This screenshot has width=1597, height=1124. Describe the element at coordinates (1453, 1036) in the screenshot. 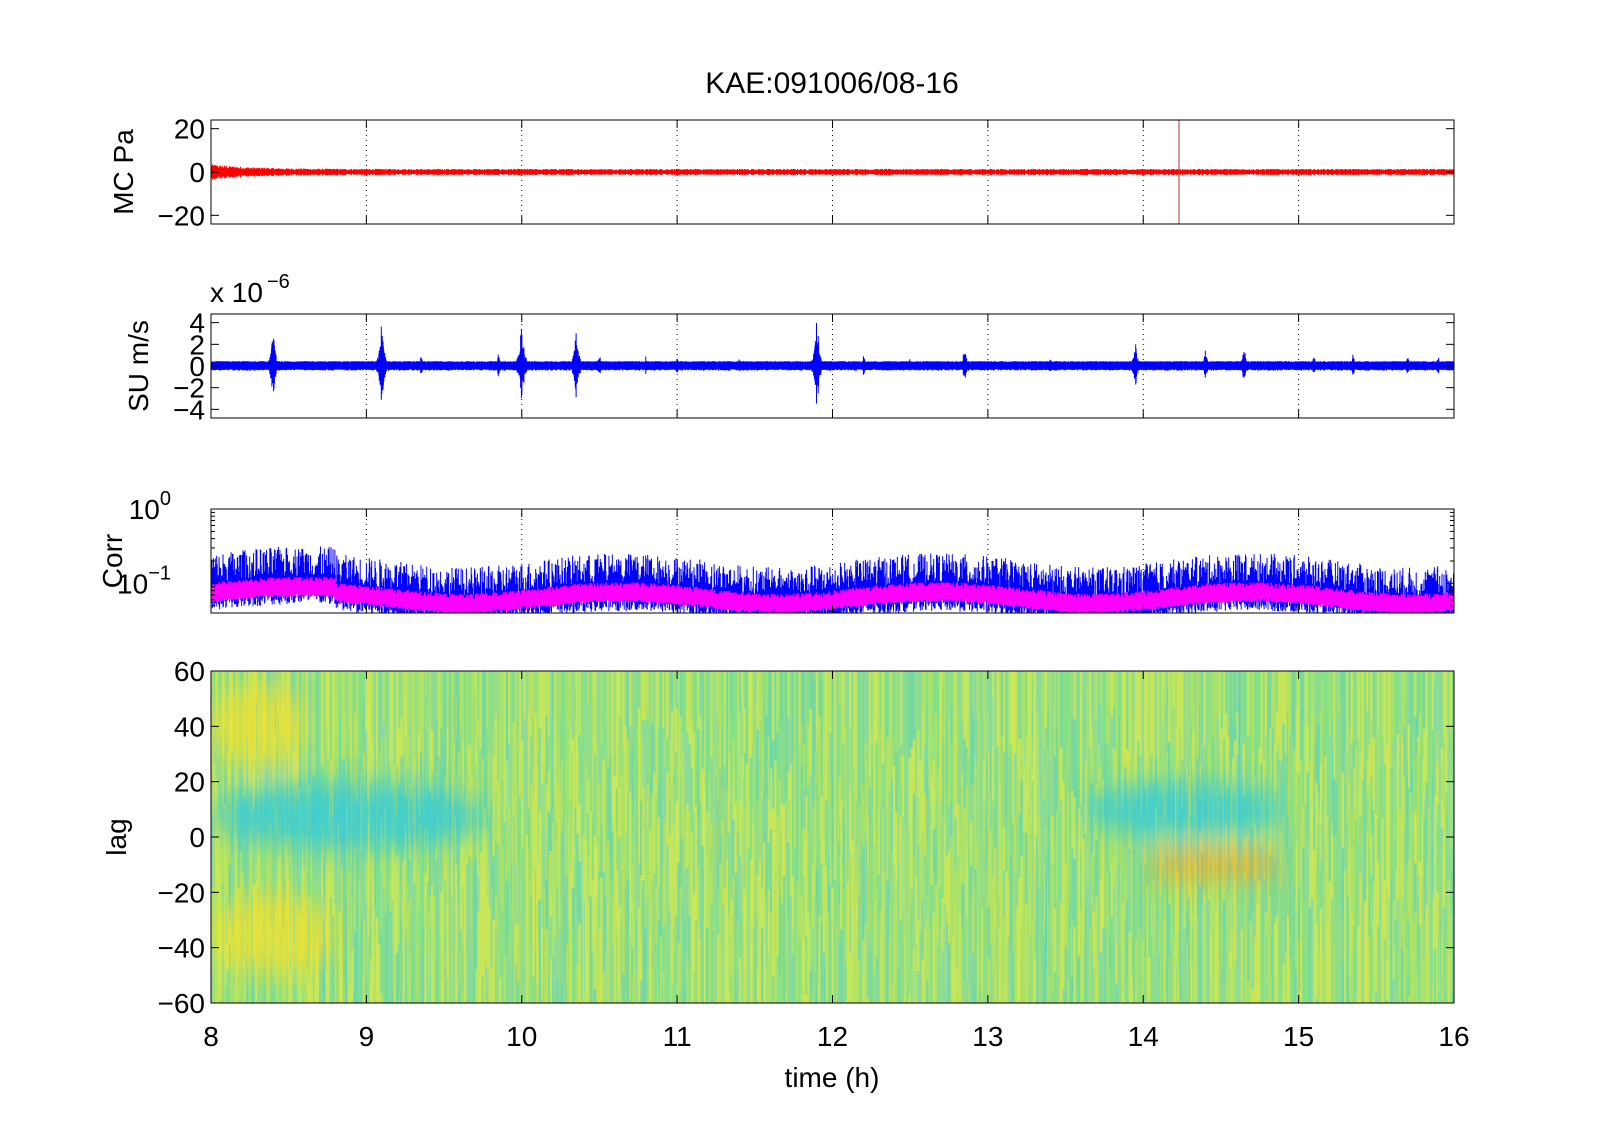

I see `x-tick-label: 16` at that location.